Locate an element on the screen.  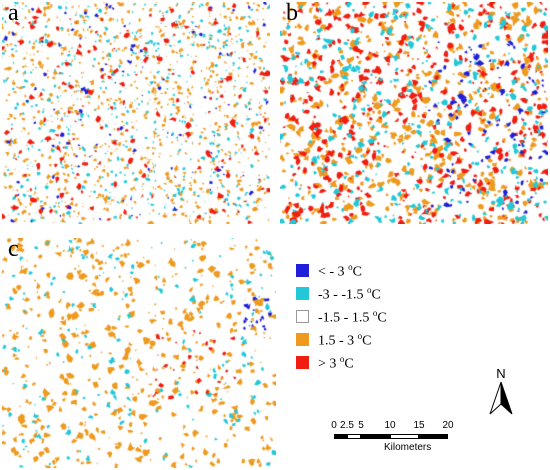
legend-label: -3 - -1.5 oC is located at coordinates (349, 294).